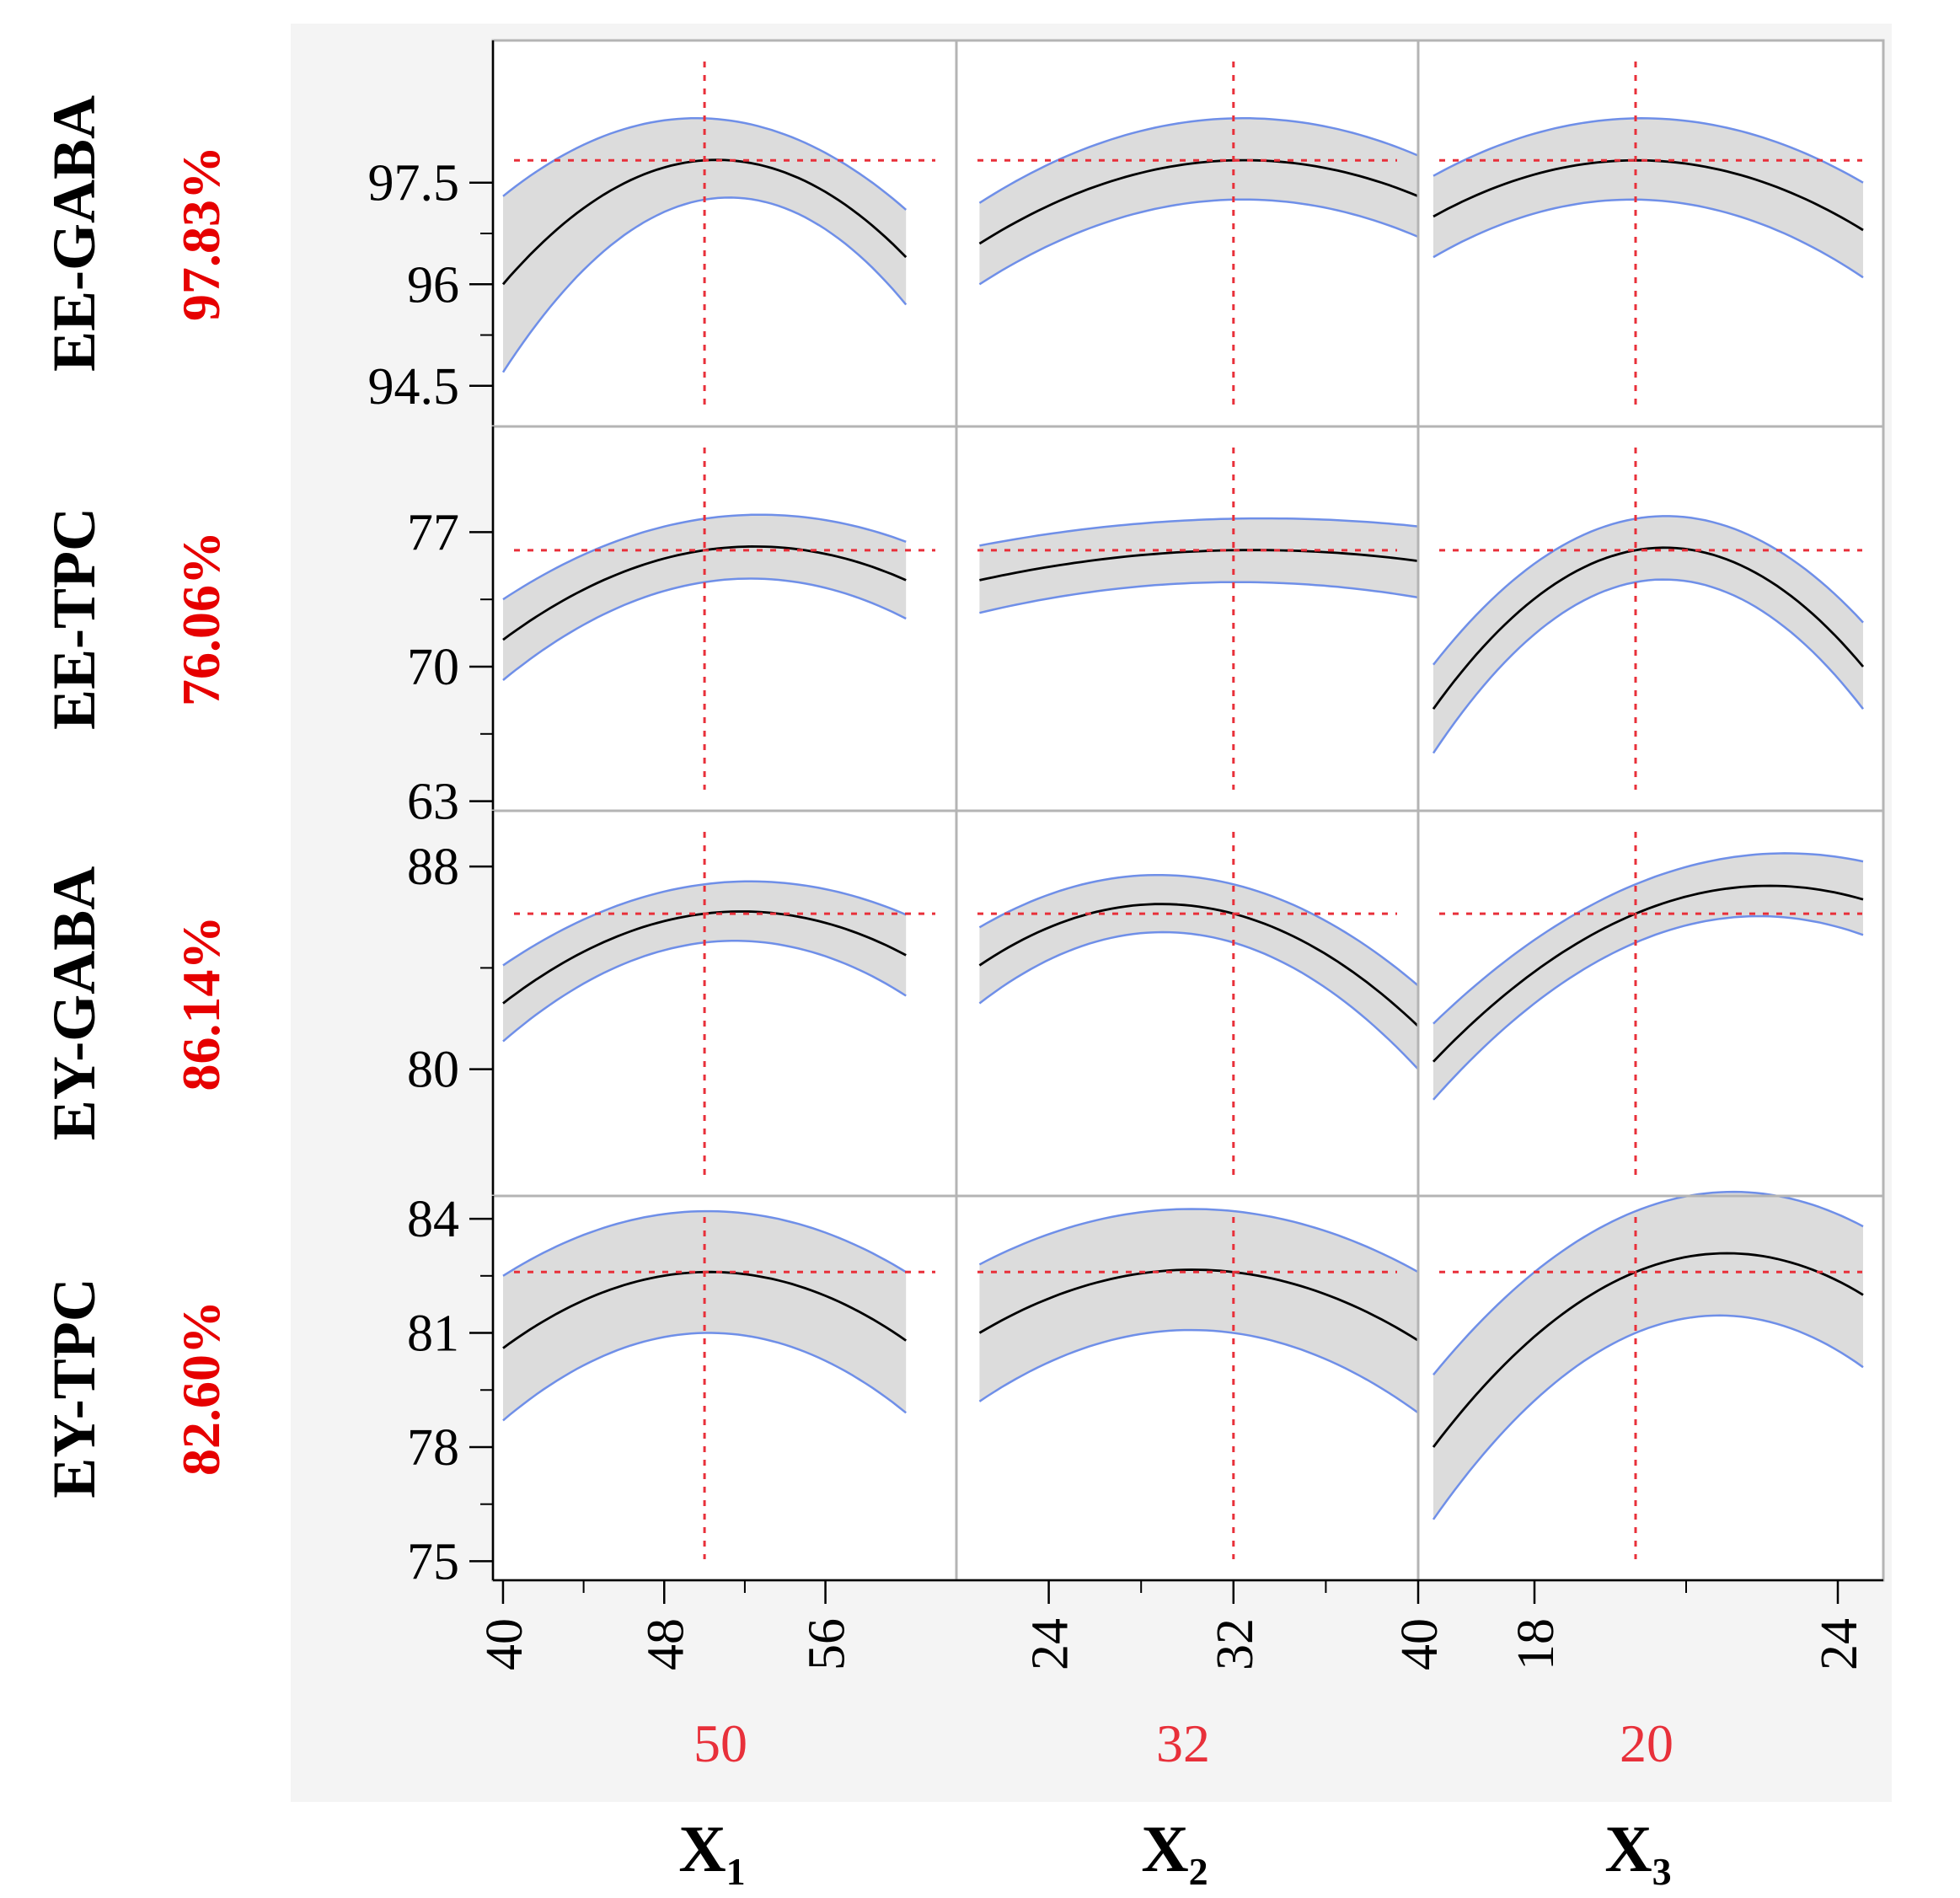 The height and width of the screenshot is (1898, 1960). What do you see at coordinates (414, 183) in the screenshot?
I see `y-tick-label: 97.5` at bounding box center [414, 183].